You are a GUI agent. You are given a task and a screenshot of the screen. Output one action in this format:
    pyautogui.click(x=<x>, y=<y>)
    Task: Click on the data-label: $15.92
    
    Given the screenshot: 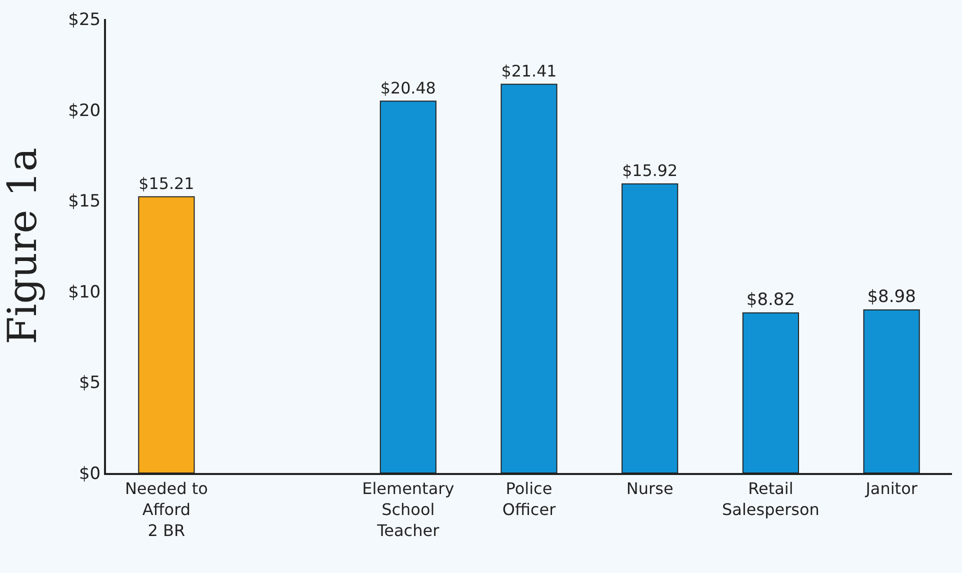 What is the action you would take?
    pyautogui.click(x=650, y=170)
    